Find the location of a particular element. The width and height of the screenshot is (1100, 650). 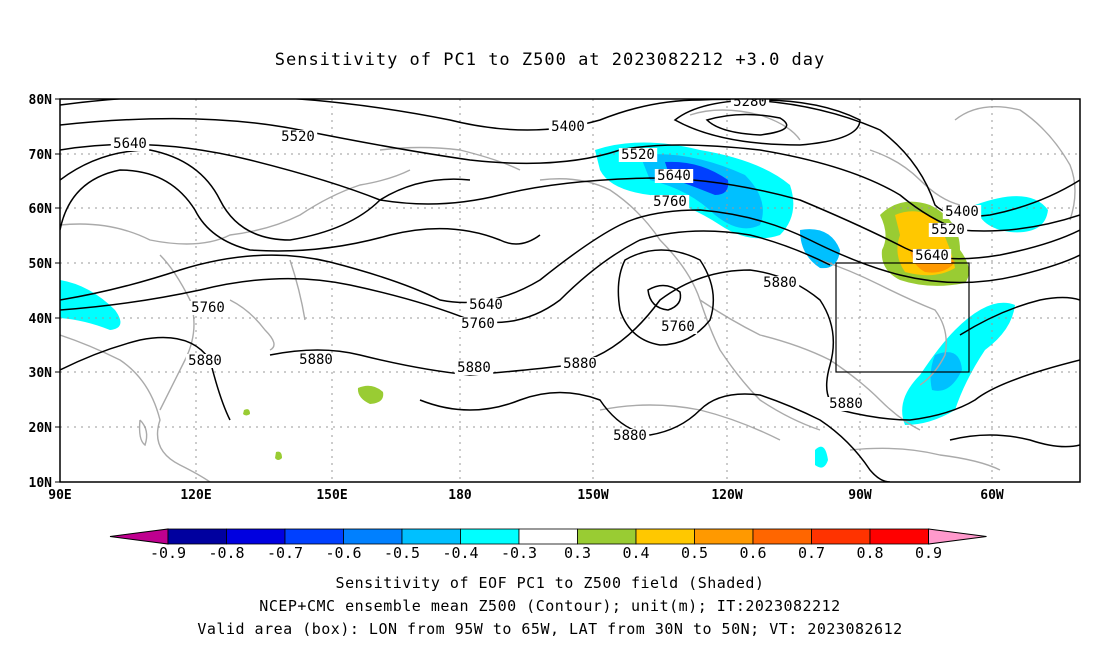

colorbar-label: -0.7 is located at coordinates (285, 553).